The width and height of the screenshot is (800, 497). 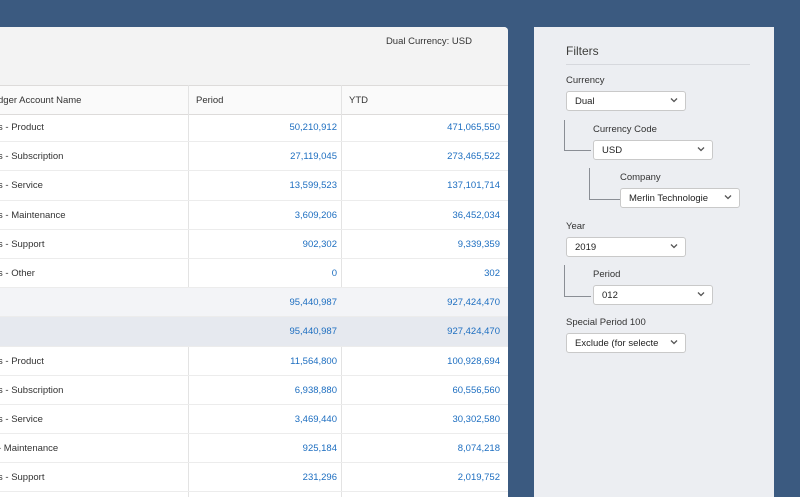 What do you see at coordinates (478, 244) in the screenshot?
I see `ytd-value-cell: 9,339,359` at bounding box center [478, 244].